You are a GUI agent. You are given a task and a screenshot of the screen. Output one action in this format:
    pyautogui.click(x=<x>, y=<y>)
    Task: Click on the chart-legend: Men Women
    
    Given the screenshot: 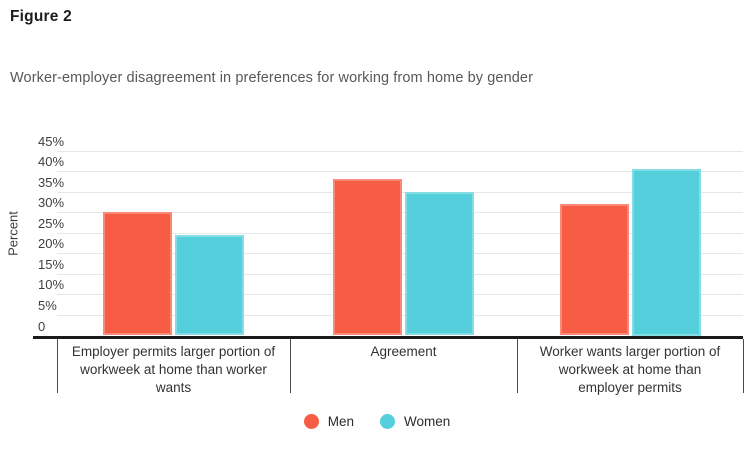 What is the action you would take?
    pyautogui.click(x=377, y=421)
    